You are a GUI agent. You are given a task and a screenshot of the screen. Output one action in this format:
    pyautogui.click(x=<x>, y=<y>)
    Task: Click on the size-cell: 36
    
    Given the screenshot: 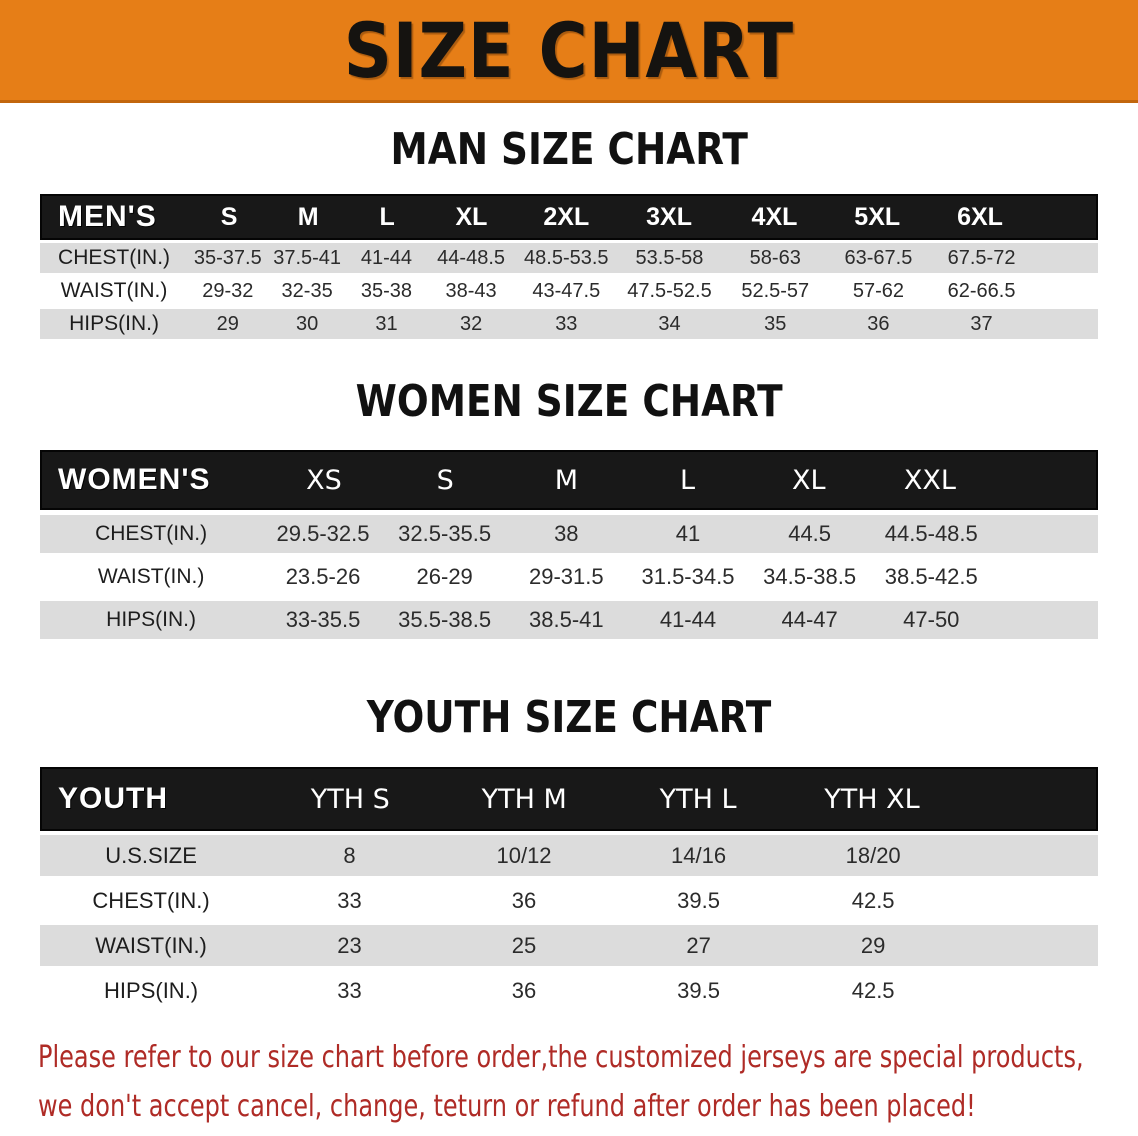 What is the action you would take?
    pyautogui.click(x=524, y=900)
    